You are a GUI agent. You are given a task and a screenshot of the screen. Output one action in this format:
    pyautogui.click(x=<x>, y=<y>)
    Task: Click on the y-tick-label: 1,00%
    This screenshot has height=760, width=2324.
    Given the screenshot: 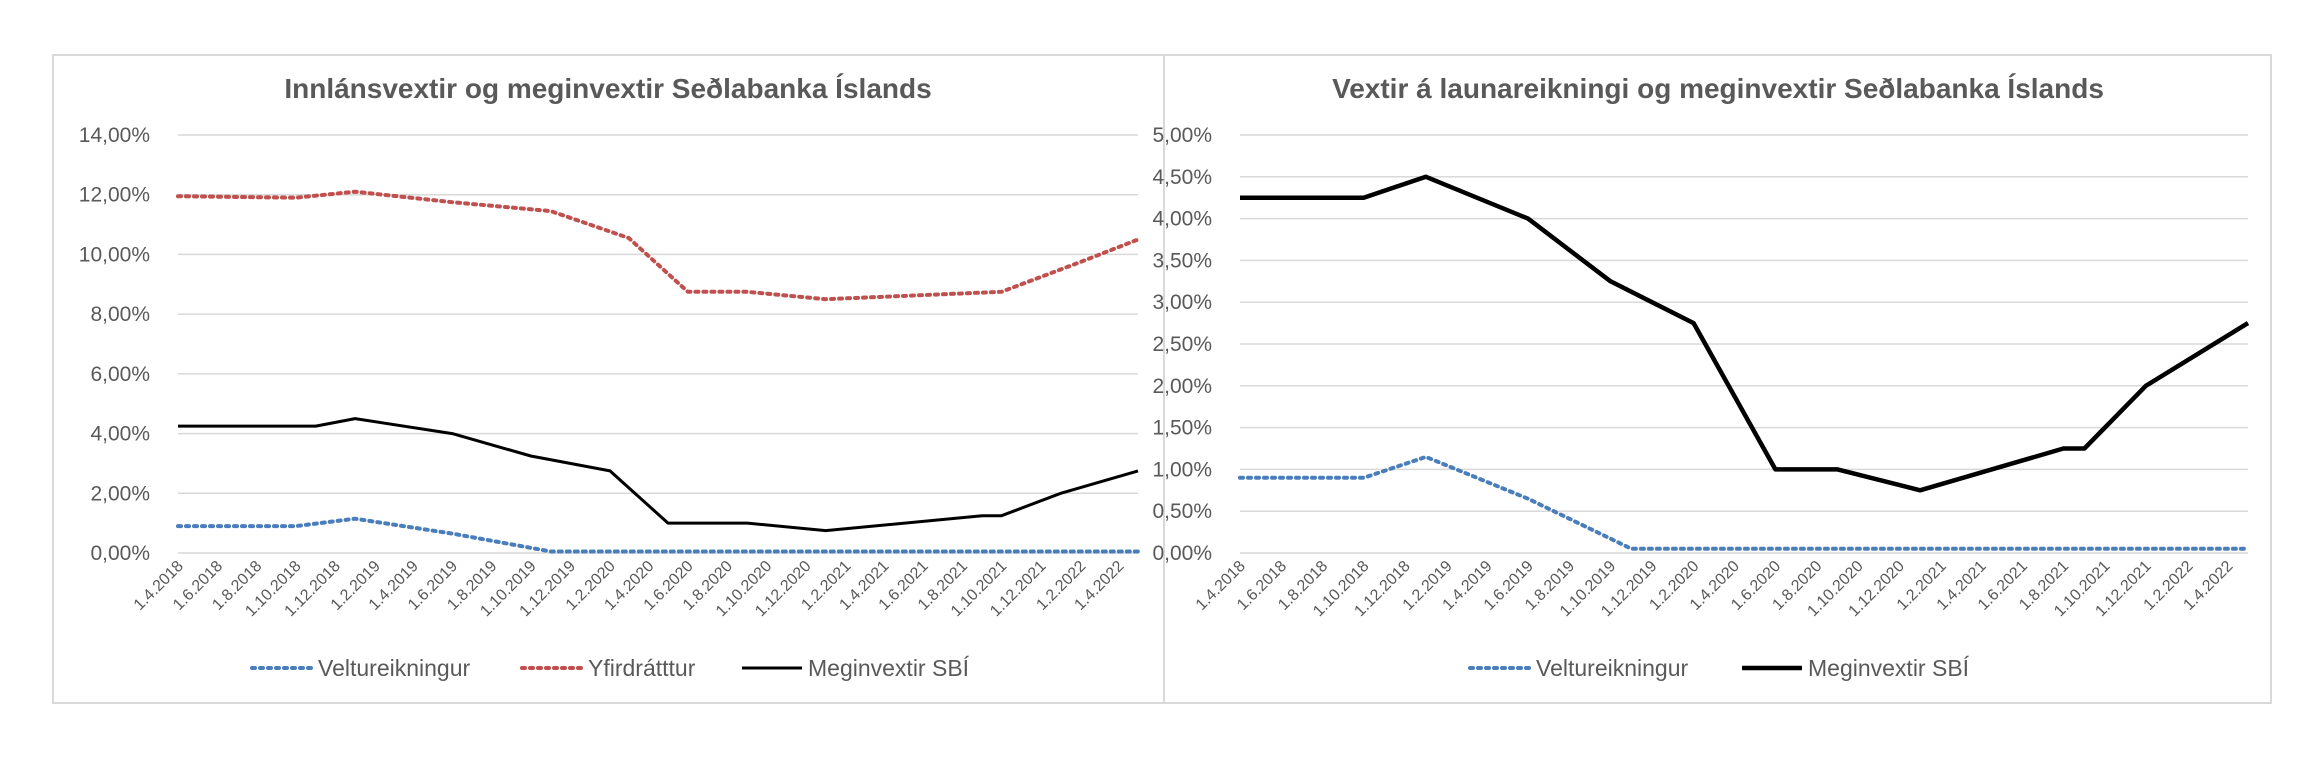 What is the action you would take?
    pyautogui.click(x=1182, y=469)
    